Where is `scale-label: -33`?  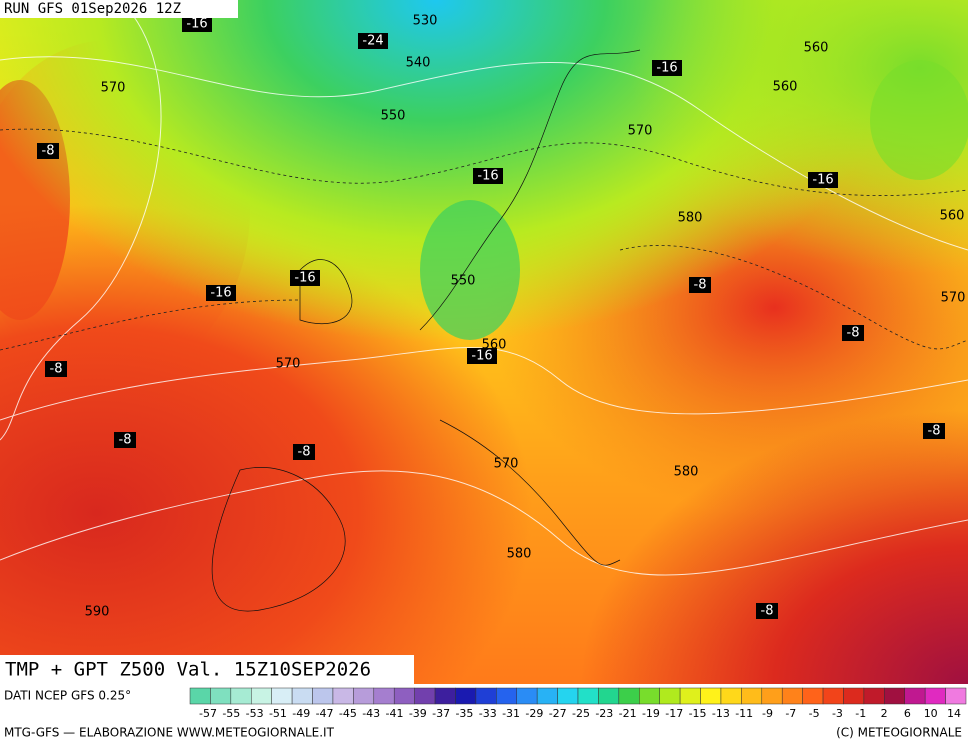
scale-label: -33 is located at coordinates (488, 713).